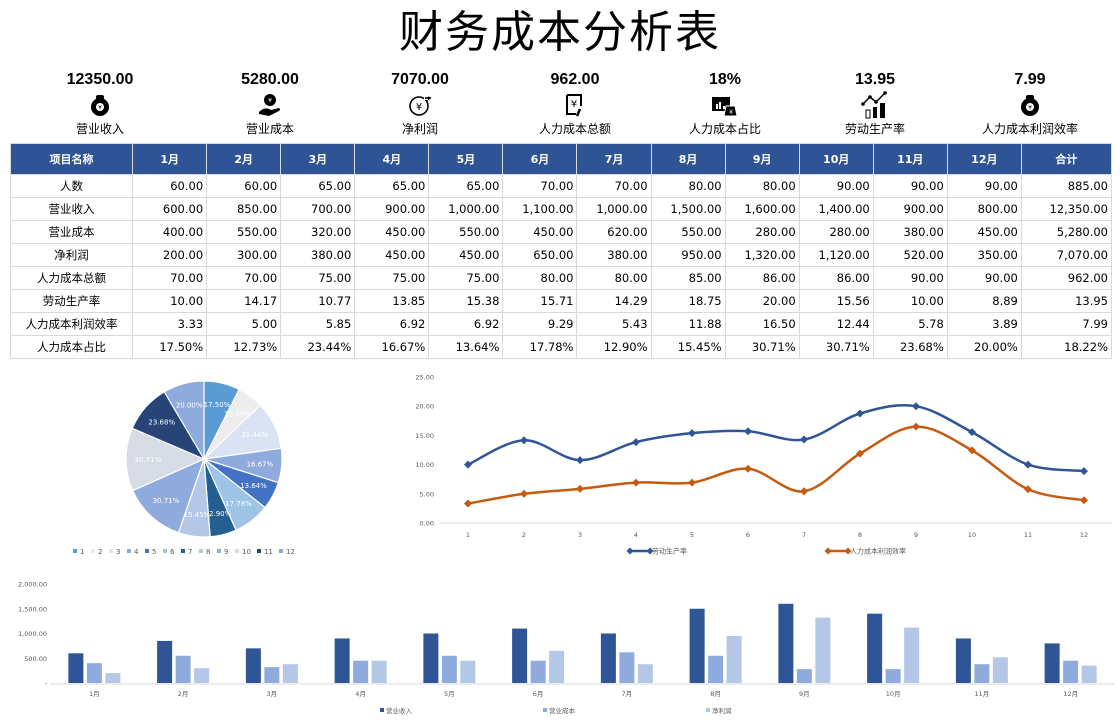  Describe the element at coordinates (540, 209) in the screenshot. I see `table-cell: 1,100.00` at that location.